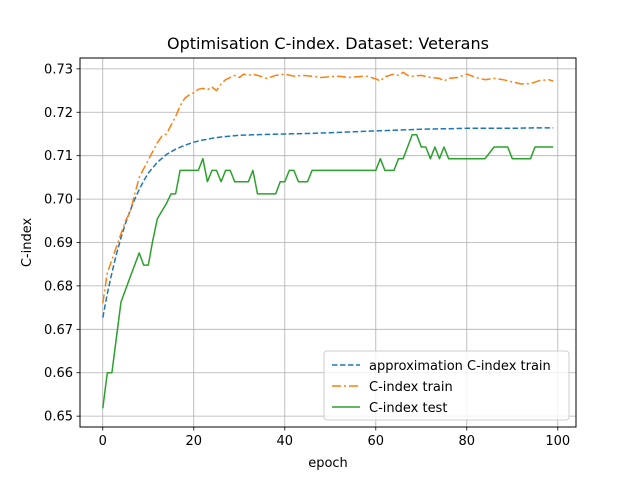 The width and height of the screenshot is (640, 480). Describe the element at coordinates (58, 373) in the screenshot. I see `y-tick-label: 0.66` at that location.